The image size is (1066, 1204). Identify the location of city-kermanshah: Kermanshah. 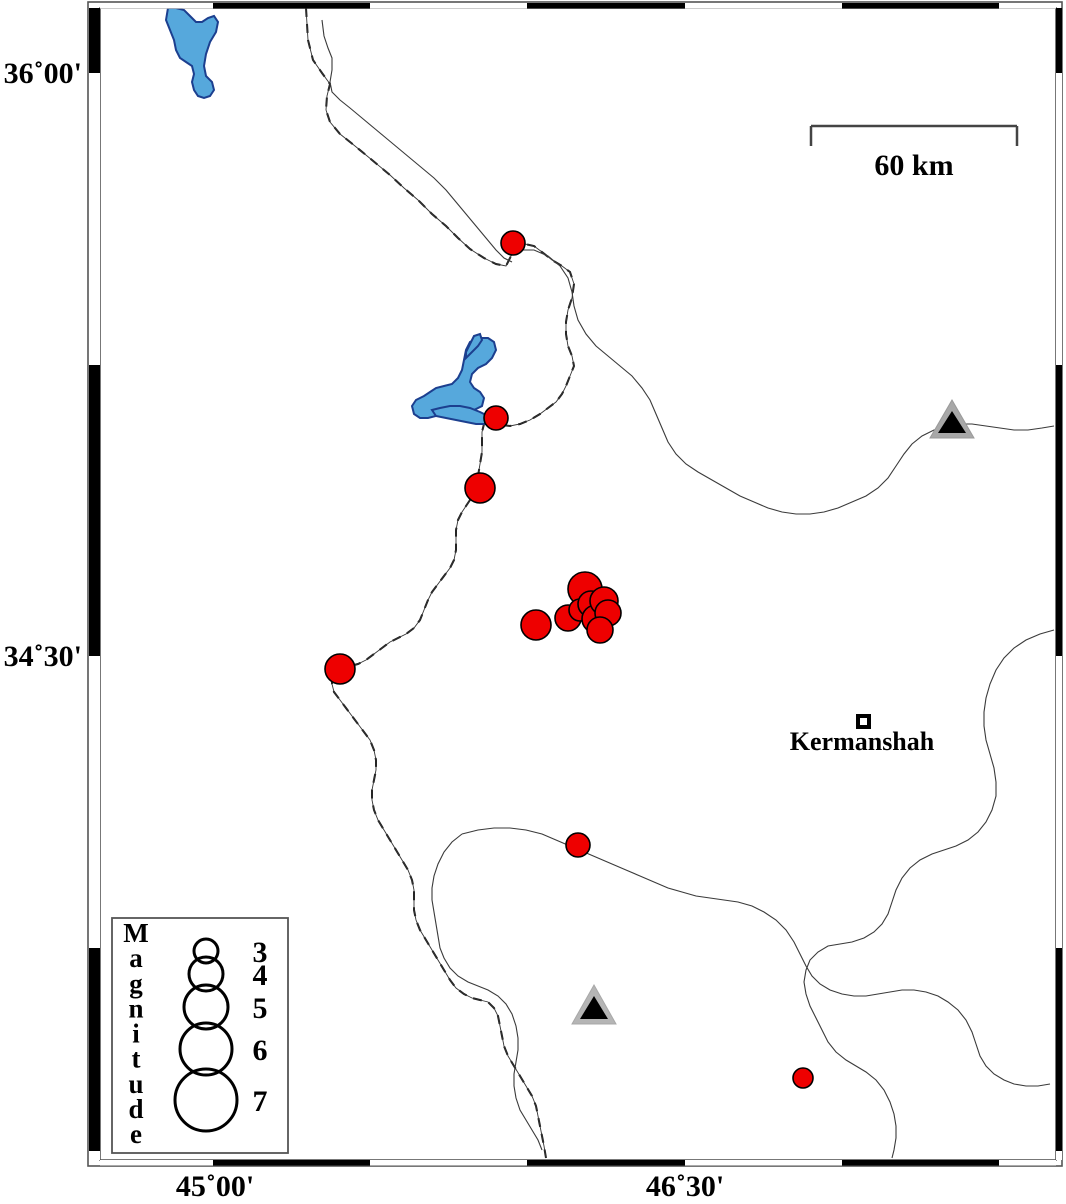
(862, 735).